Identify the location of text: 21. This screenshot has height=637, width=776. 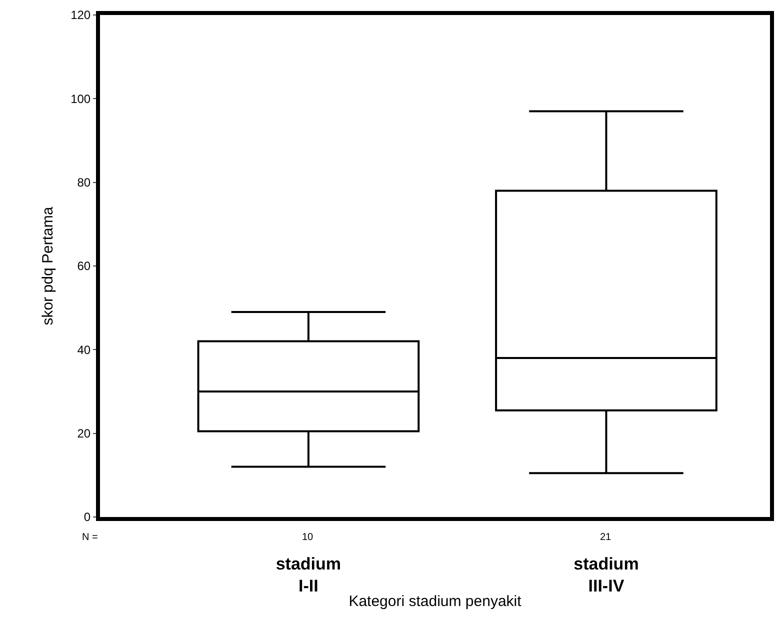
(606, 537).